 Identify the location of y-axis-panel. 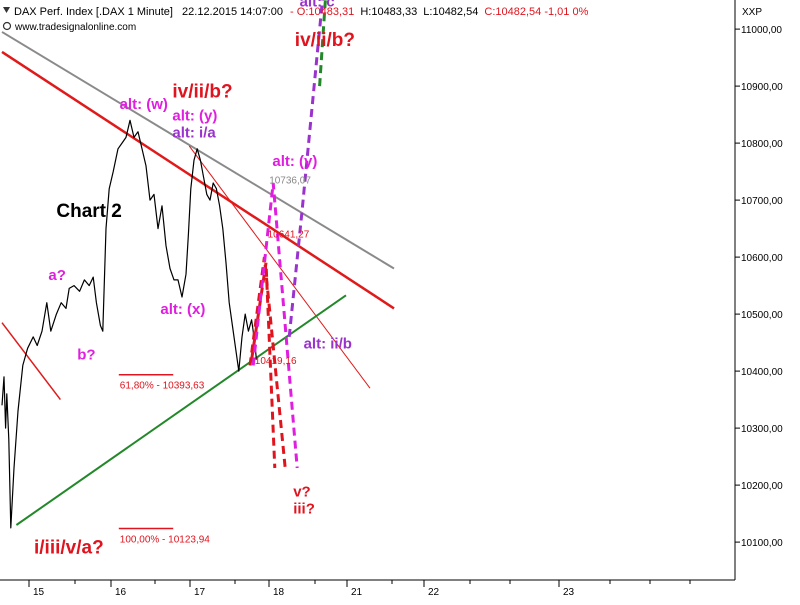
(767, 300).